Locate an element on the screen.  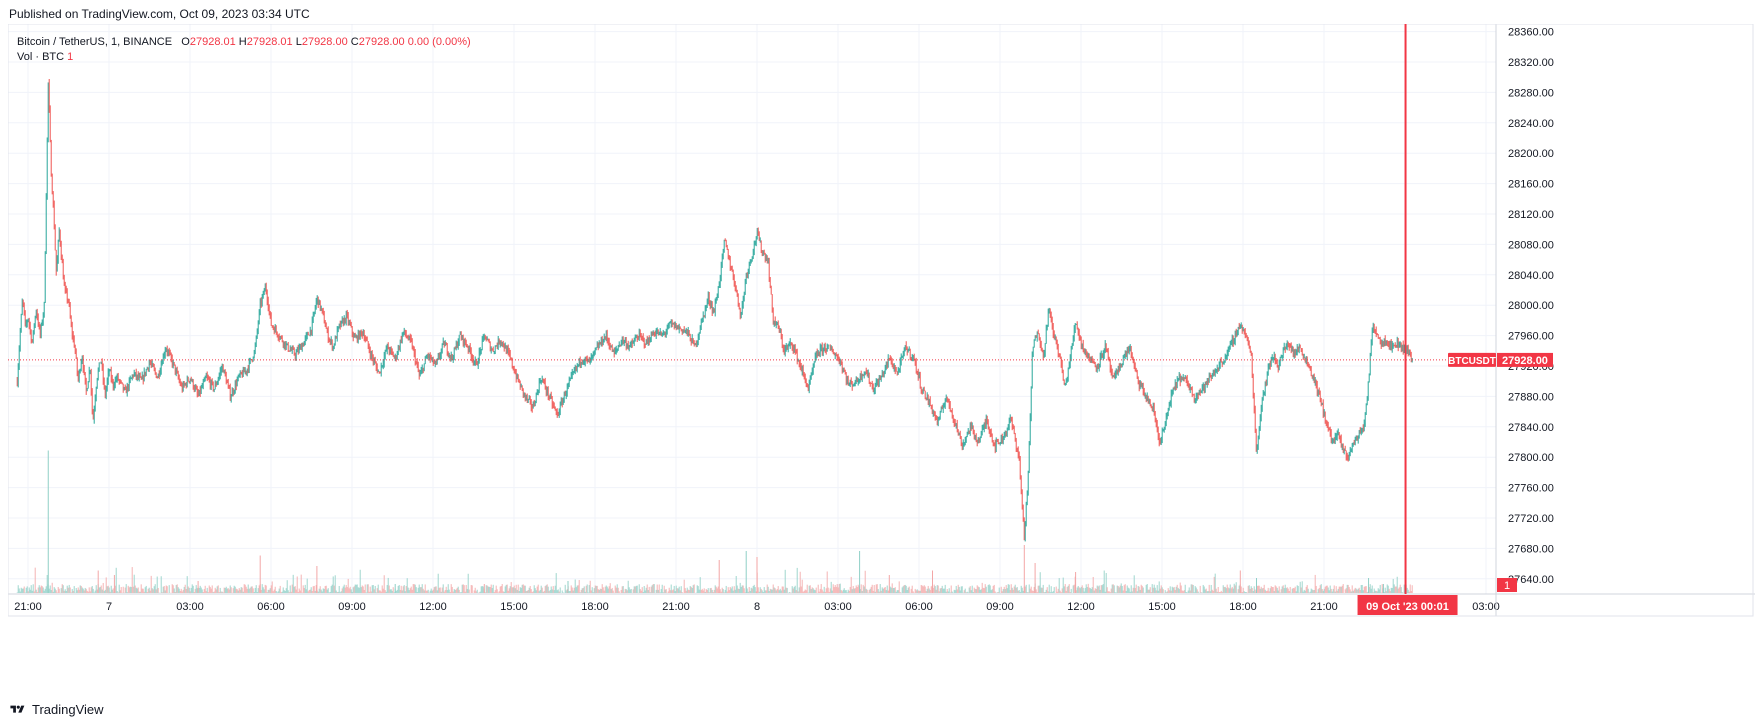
y-tick-label: 28000.00 is located at coordinates (1531, 306).